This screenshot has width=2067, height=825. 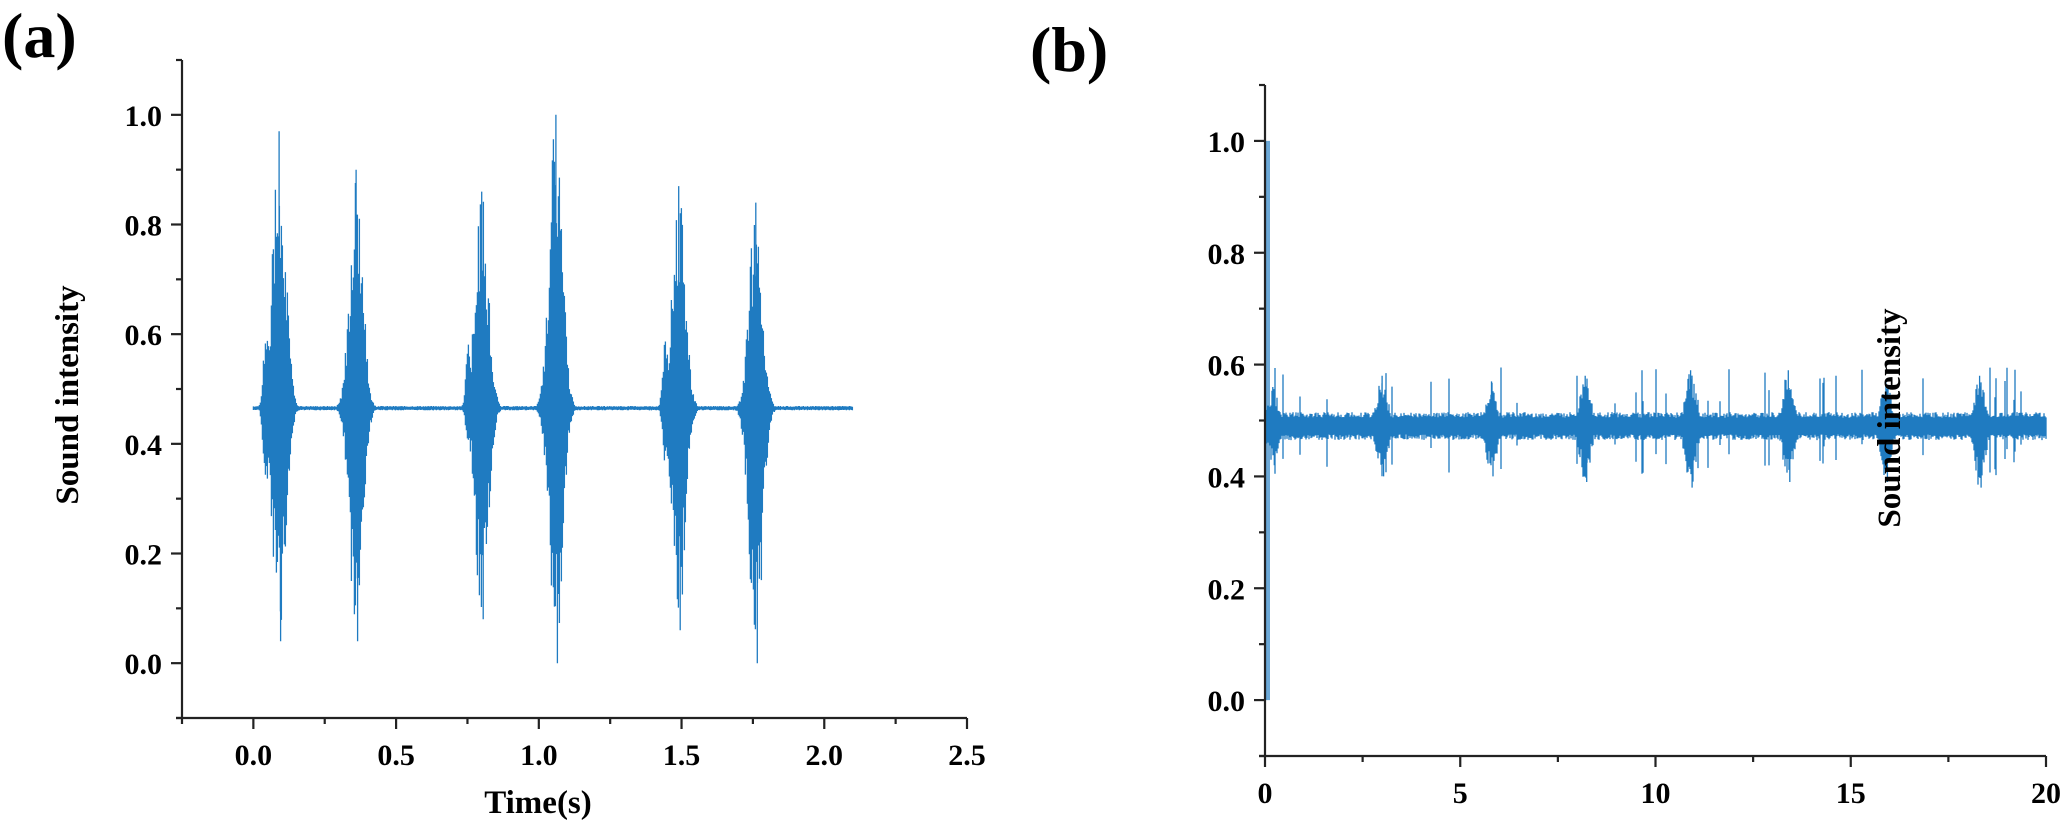 I want to click on x-tick-label: 1.0, so click(x=539, y=755).